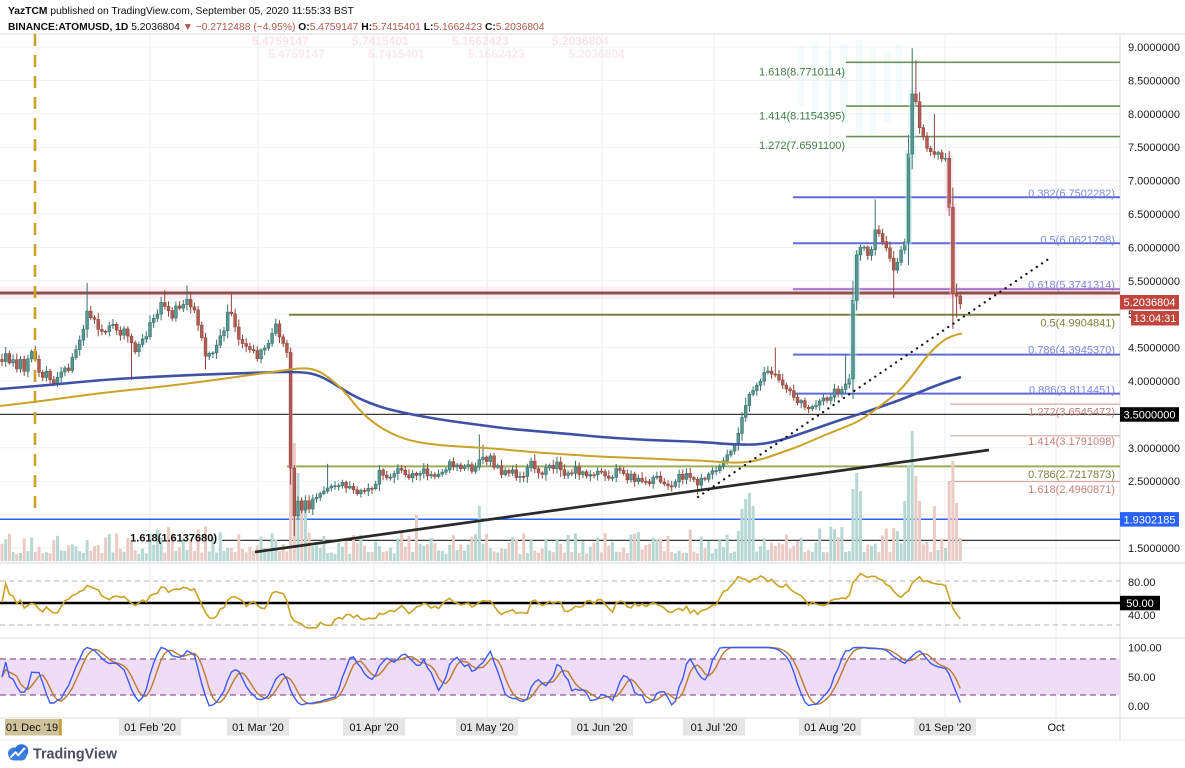 The width and height of the screenshot is (1185, 768). What do you see at coordinates (1154, 215) in the screenshot?
I see `svg-text: 6.5000000` at bounding box center [1154, 215].